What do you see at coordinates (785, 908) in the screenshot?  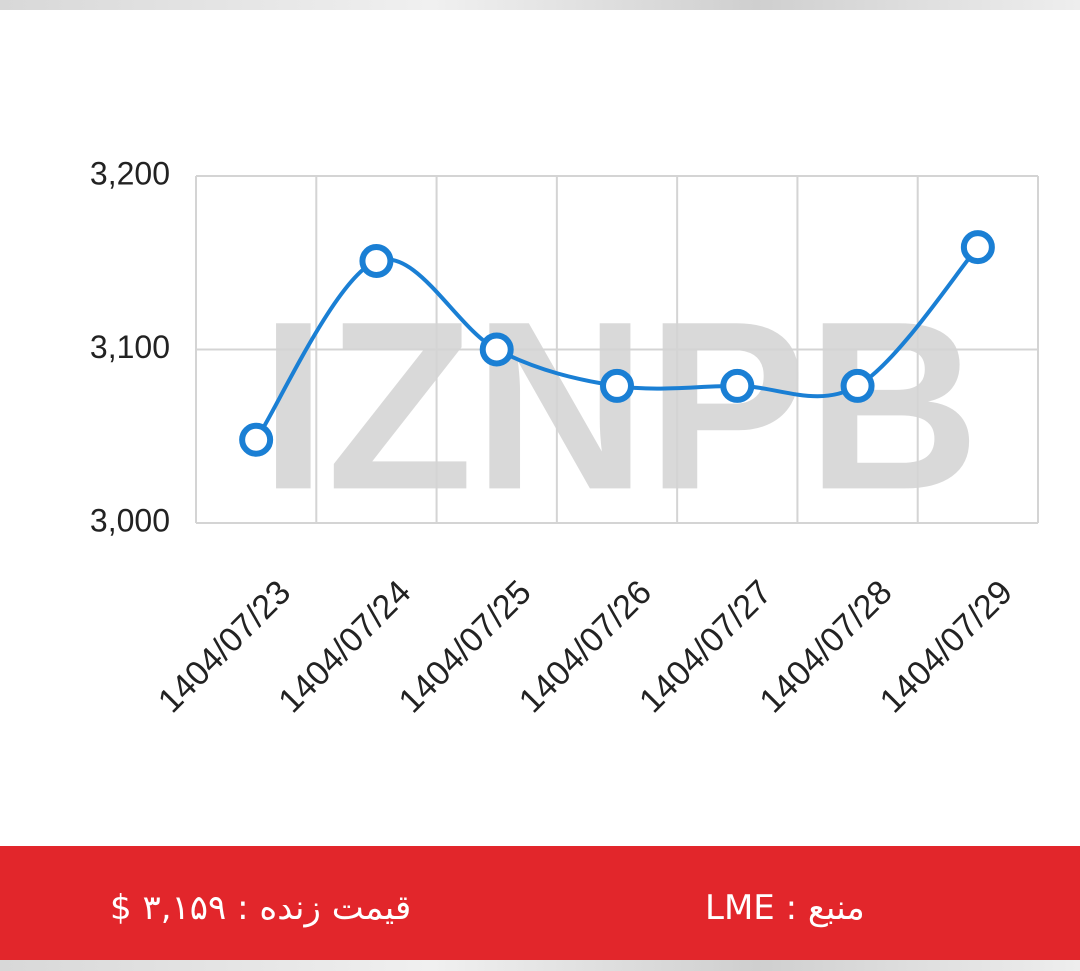 I see `source: منبع : LME` at bounding box center [785, 908].